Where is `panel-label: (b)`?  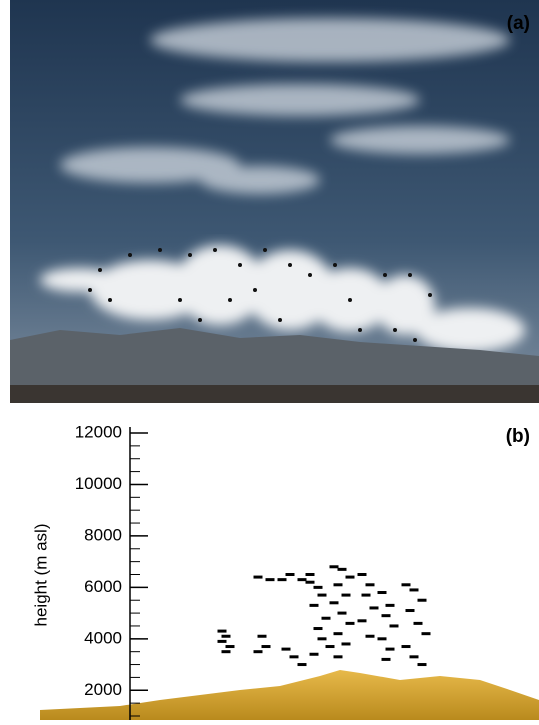 panel-label: (b) is located at coordinates (518, 436).